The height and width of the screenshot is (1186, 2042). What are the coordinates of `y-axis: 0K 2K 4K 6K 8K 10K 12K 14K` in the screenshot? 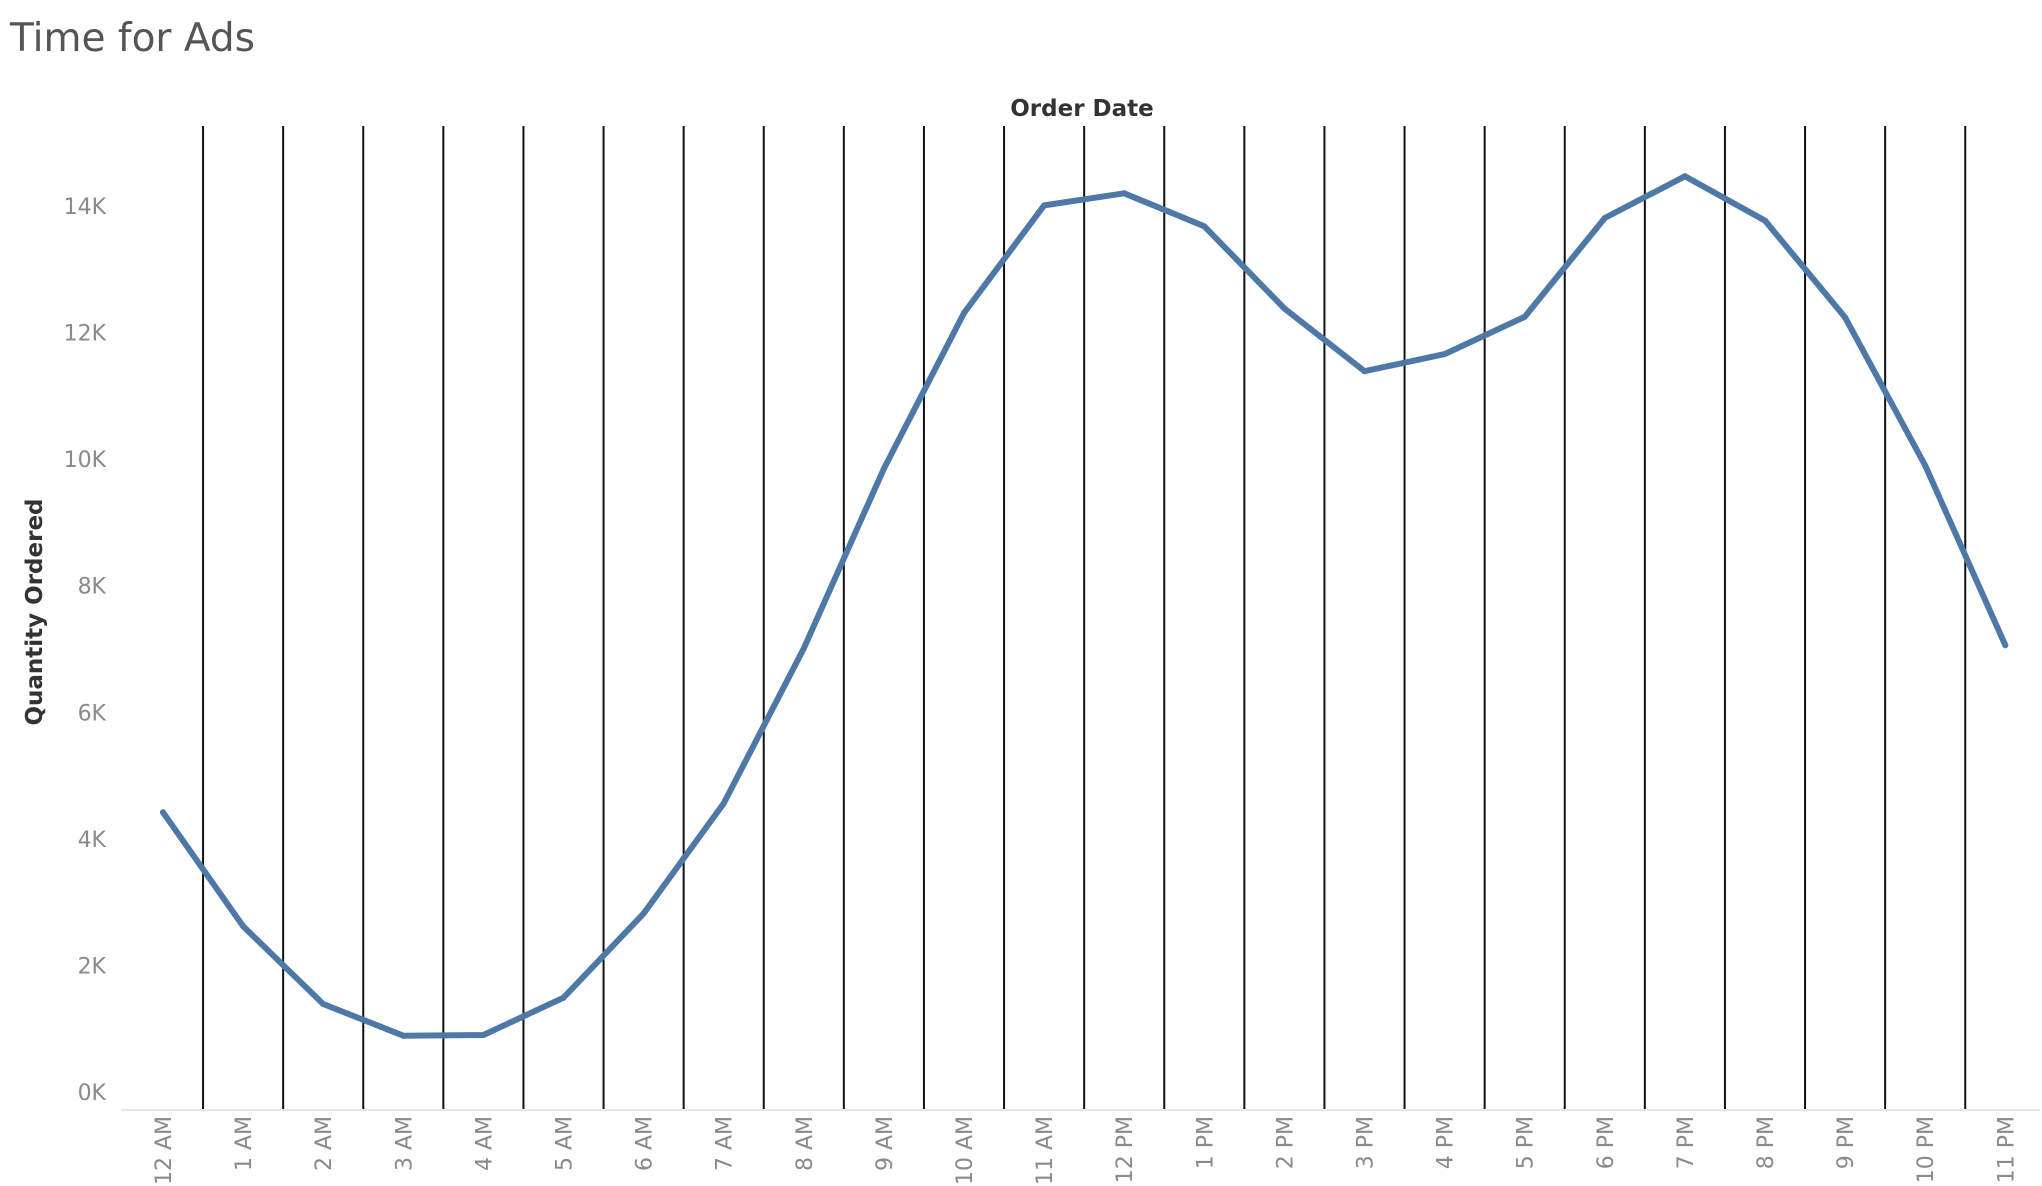 It's located at (85, 650).